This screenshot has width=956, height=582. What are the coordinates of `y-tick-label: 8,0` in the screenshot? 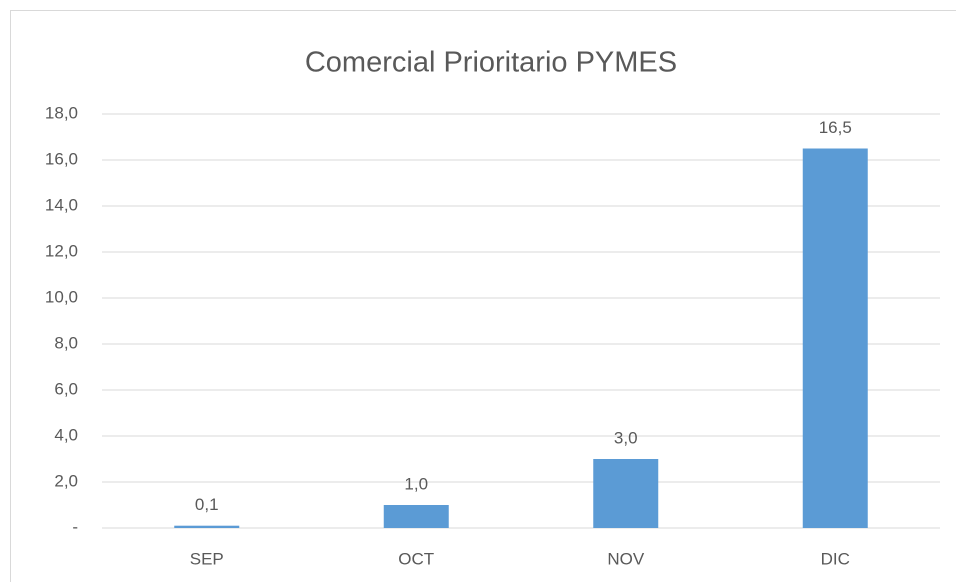 It's located at (66, 342).